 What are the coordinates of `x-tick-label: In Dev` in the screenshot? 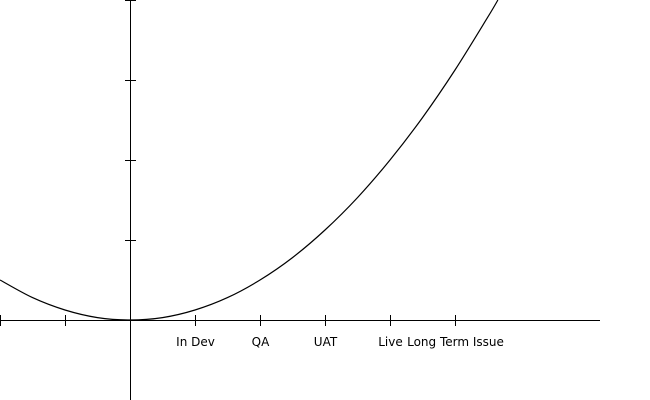 It's located at (195, 342).